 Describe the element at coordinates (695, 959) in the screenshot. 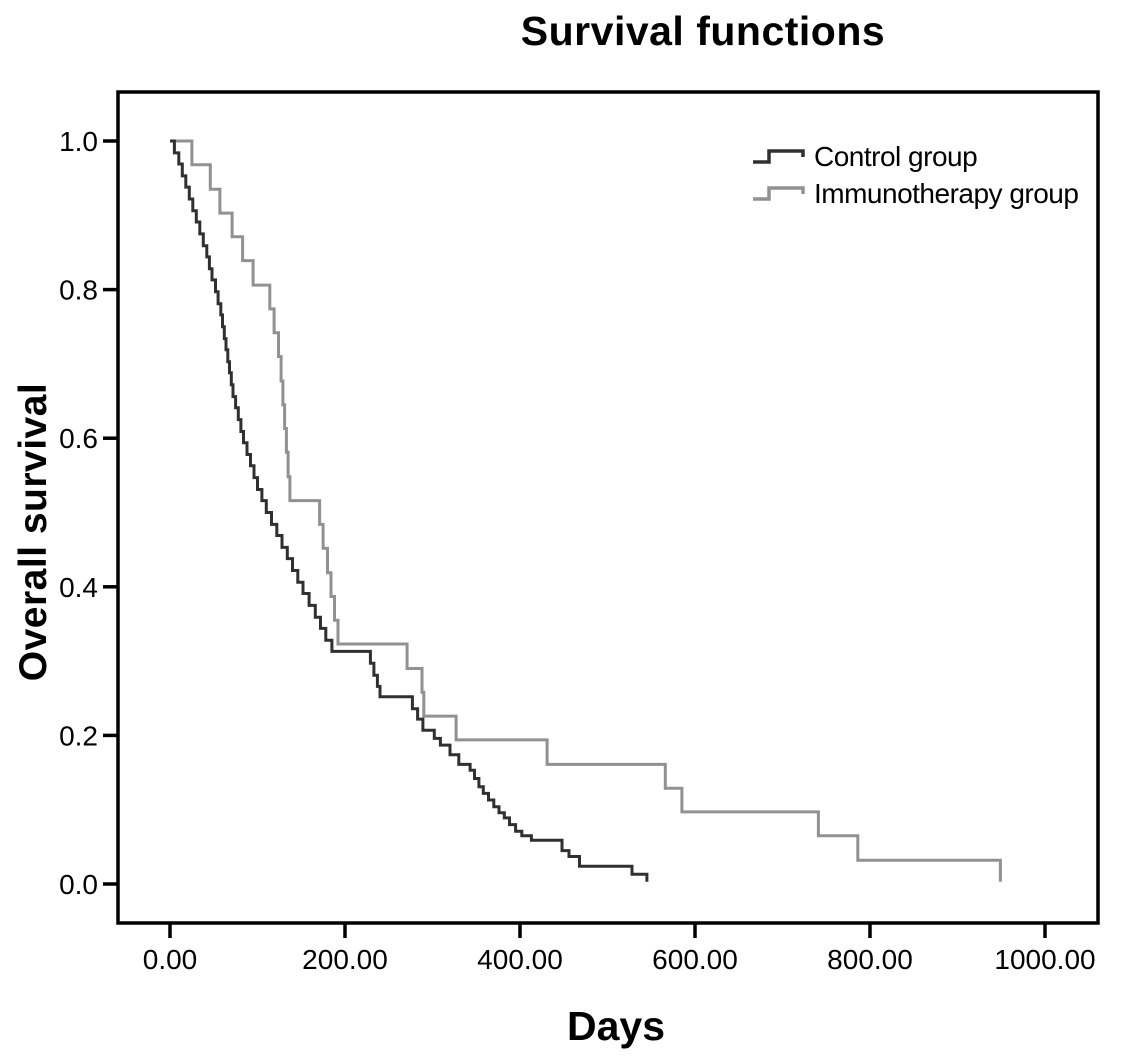

I see `x-tick-label: 600.00` at that location.